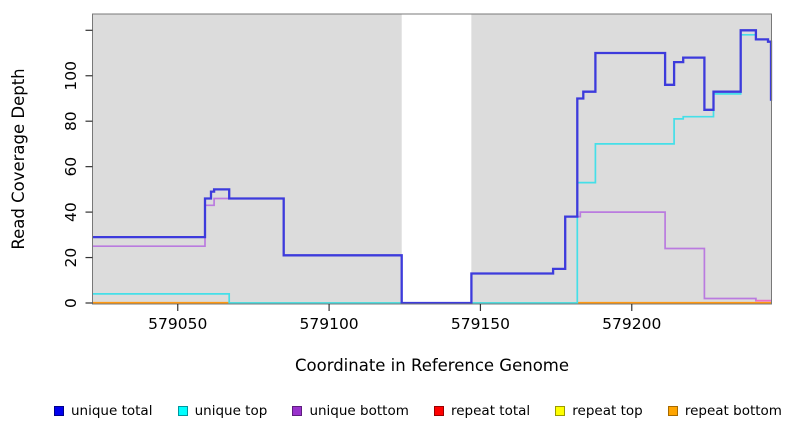  I want to click on legend-item-unique-top: unique top, so click(222, 411).